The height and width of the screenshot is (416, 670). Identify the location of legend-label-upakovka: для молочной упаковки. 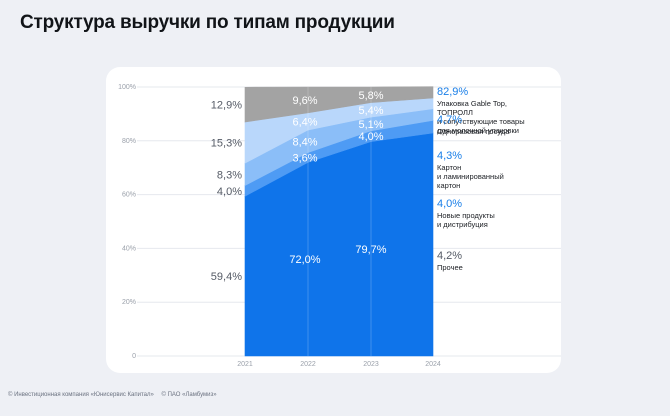
(478, 130).